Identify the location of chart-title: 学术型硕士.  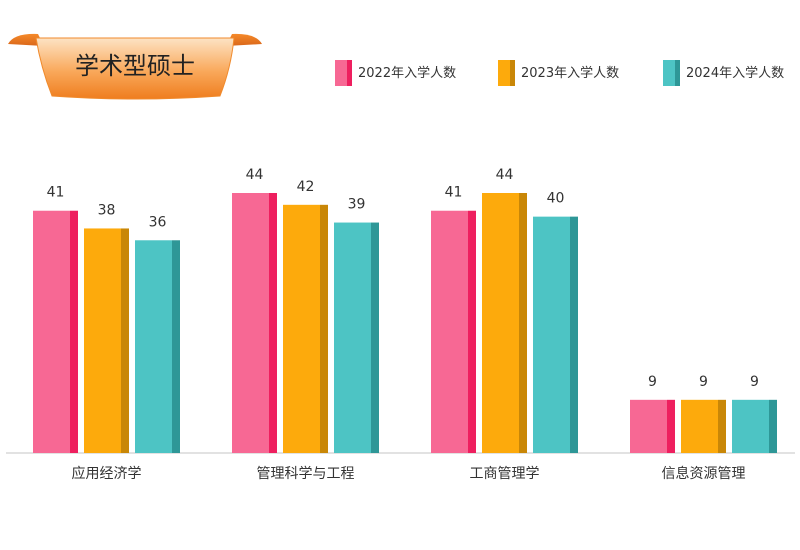
(135, 66).